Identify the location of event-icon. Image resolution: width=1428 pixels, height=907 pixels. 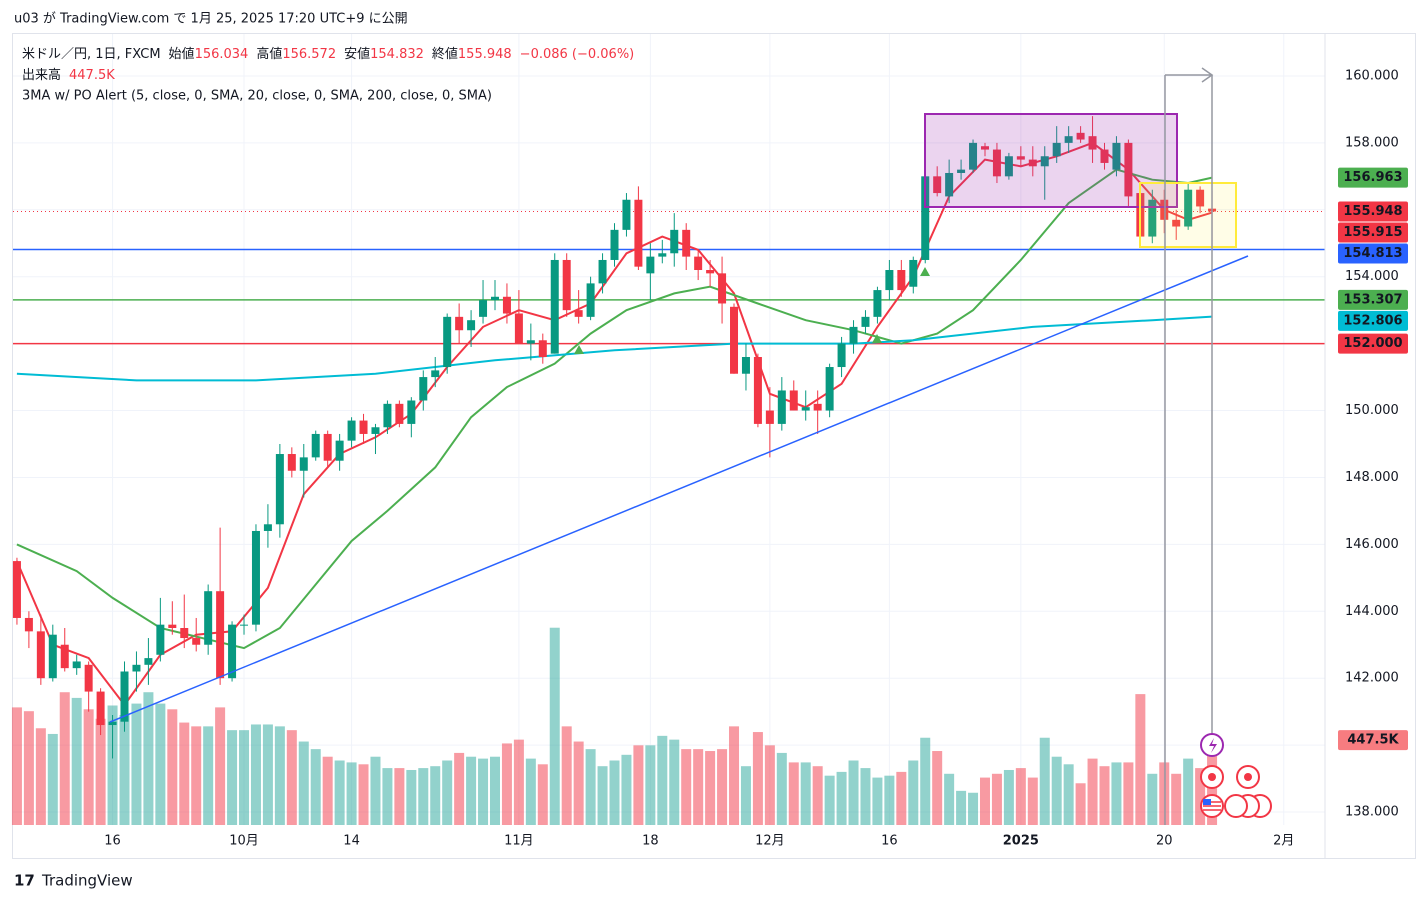
(1213, 745).